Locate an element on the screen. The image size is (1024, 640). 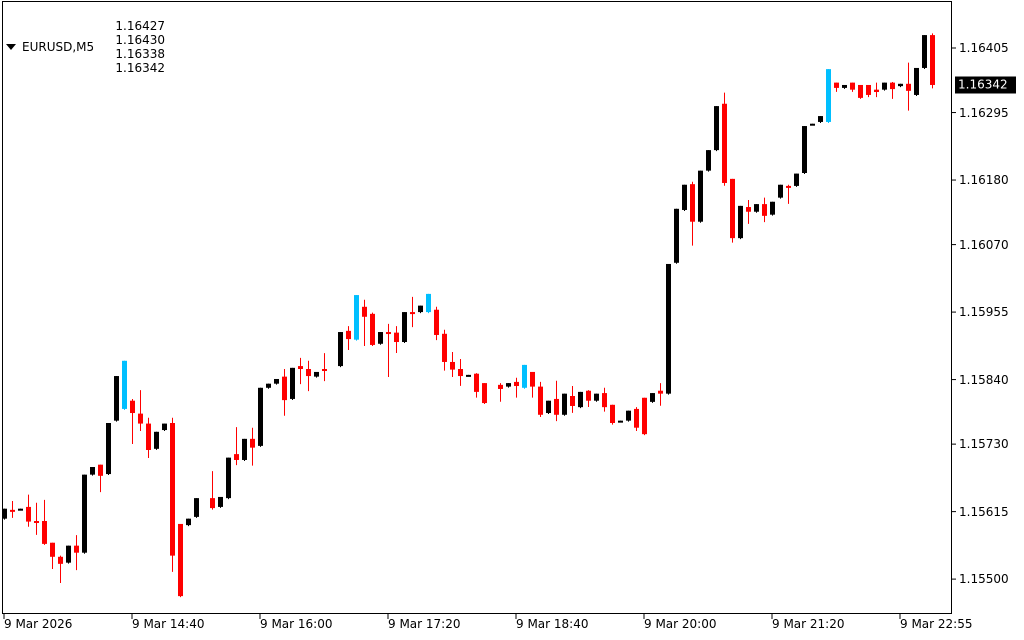
ohlc-values: 1.16427 1.16430 1.16338 1.16342 is located at coordinates (134, 47).